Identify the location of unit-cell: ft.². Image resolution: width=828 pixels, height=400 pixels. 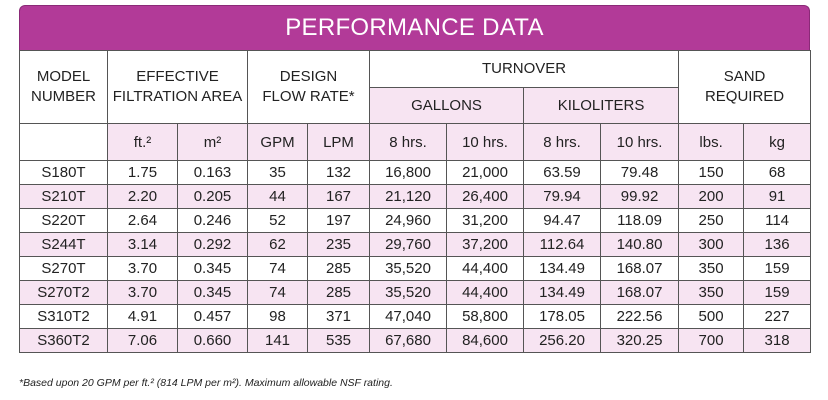
(142, 142).